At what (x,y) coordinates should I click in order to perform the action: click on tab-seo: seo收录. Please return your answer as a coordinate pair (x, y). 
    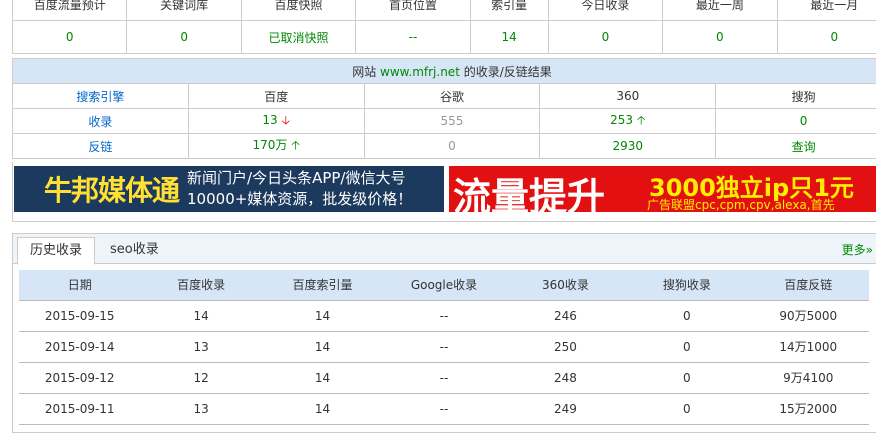
    Looking at the image, I should click on (134, 251).